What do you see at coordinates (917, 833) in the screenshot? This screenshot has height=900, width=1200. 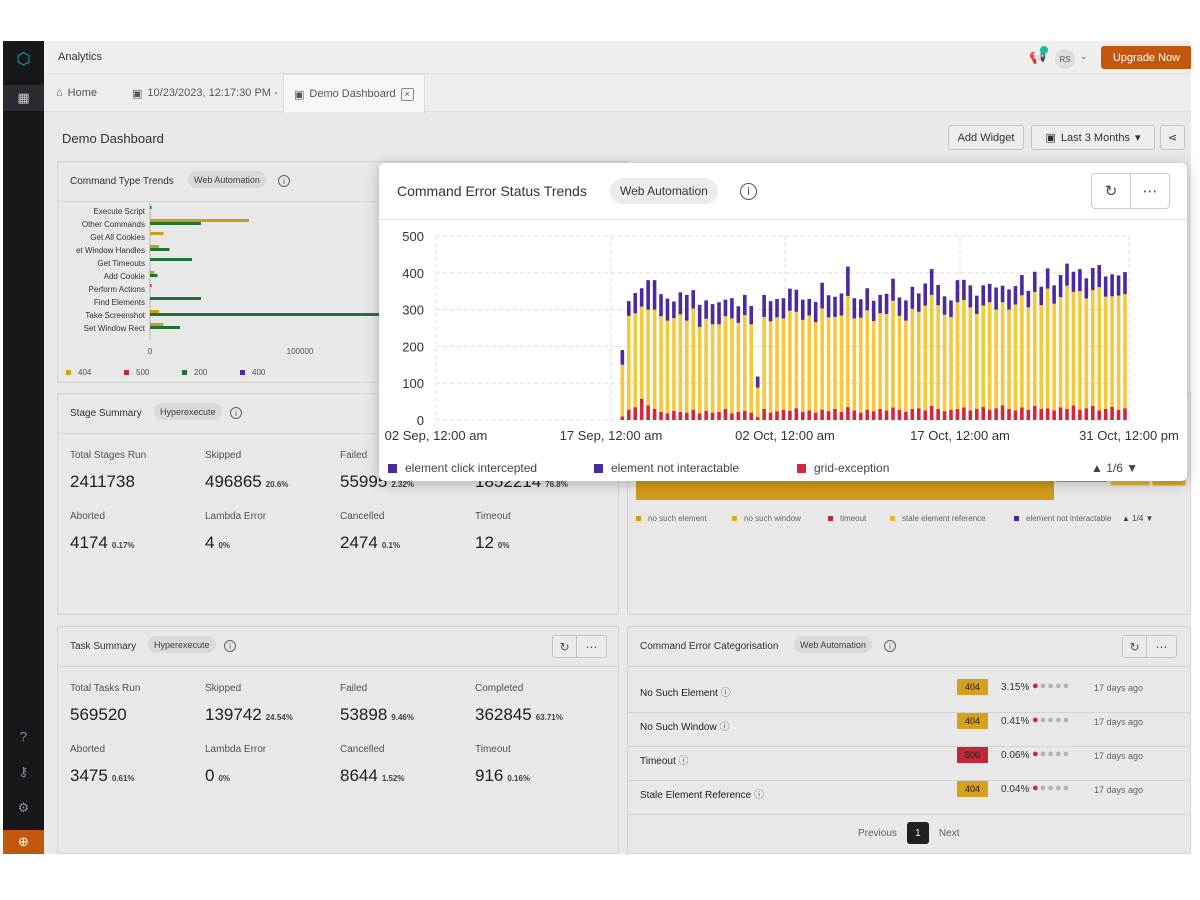 I see `page-1-button: 1` at bounding box center [917, 833].